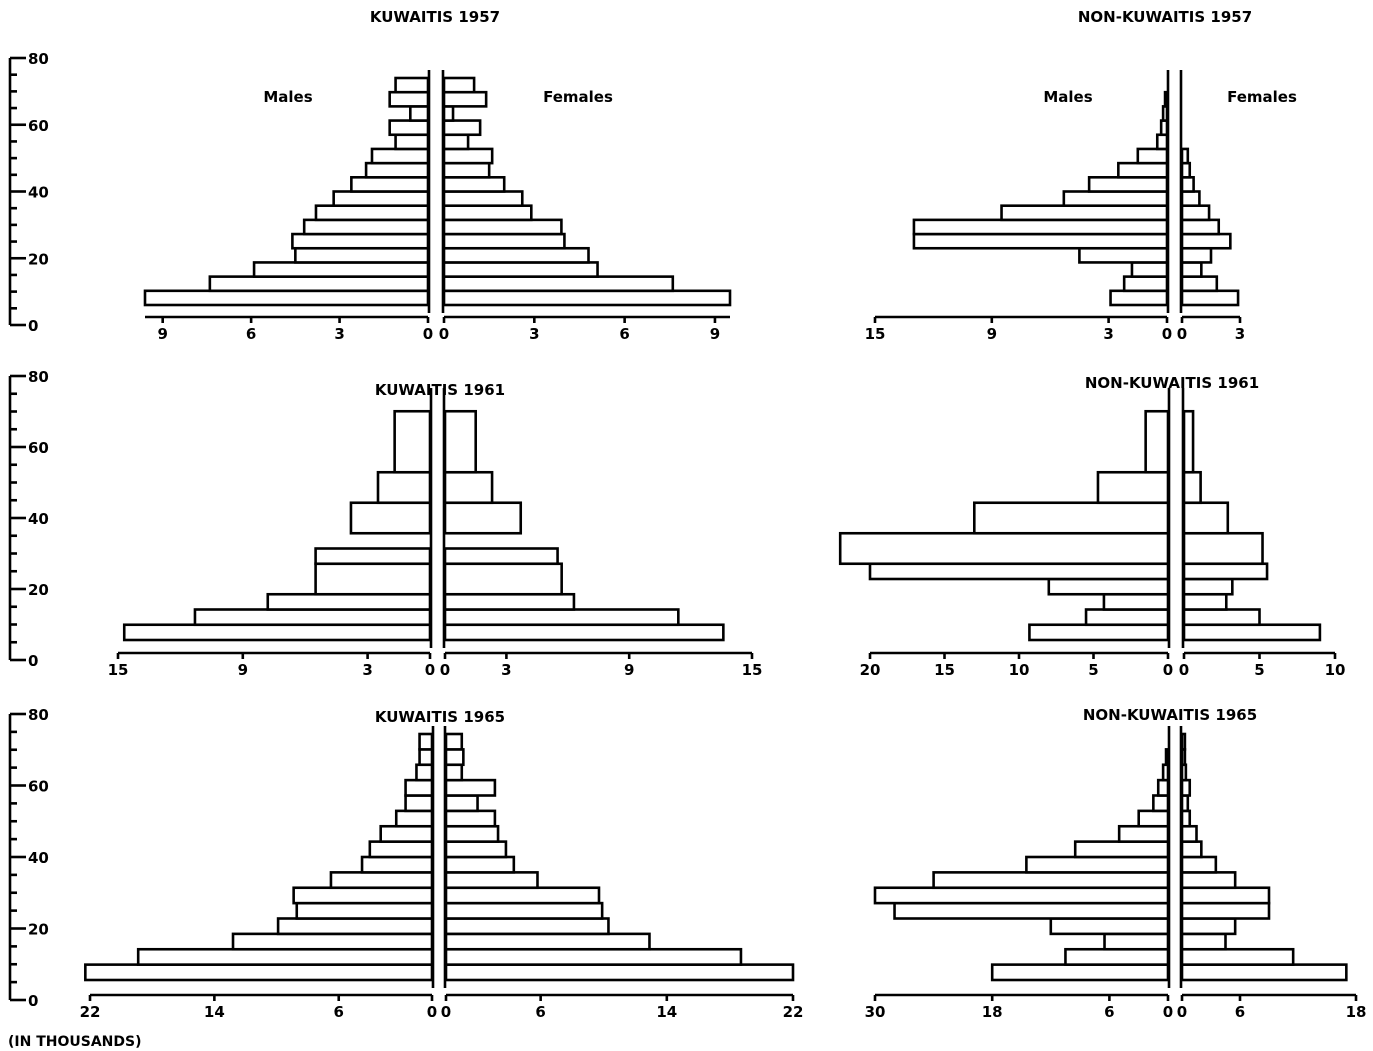 The image size is (1373, 1051). Describe the element at coordinates (287, 97) in the screenshot. I see `males-label: Males` at that location.